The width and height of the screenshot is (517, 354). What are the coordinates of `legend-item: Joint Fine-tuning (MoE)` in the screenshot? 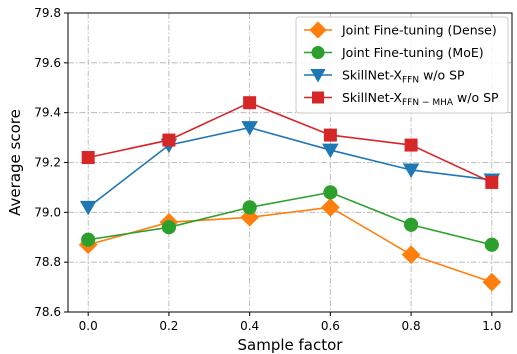 It's located at (394, 52).